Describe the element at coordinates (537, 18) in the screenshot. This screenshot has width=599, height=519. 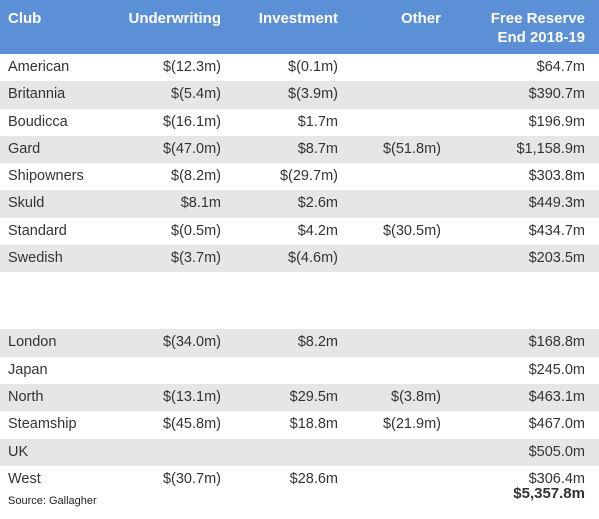
I see `header-free-reserve-line1: Free Reserve` at that location.